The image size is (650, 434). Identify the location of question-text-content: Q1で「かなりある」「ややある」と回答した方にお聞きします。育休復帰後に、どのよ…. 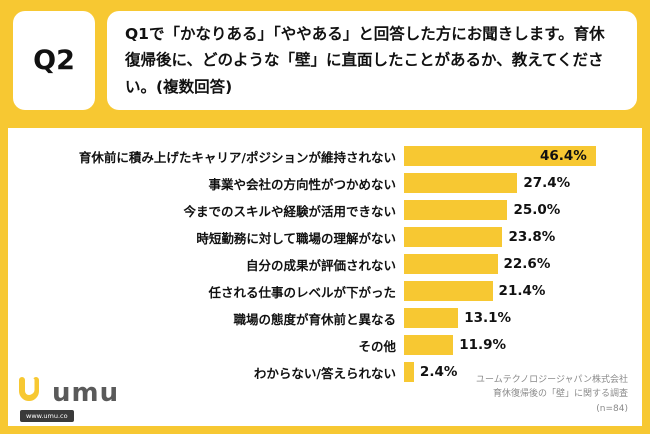
(365, 60).